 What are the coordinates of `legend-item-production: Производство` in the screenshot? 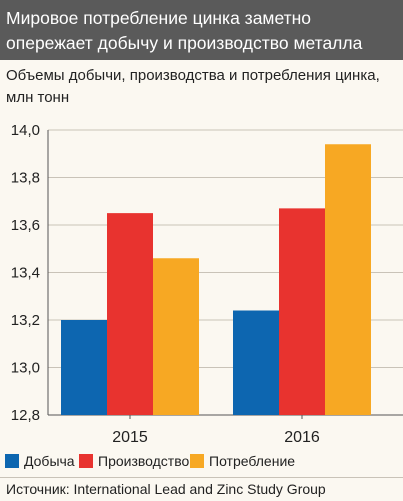 It's located at (134, 461).